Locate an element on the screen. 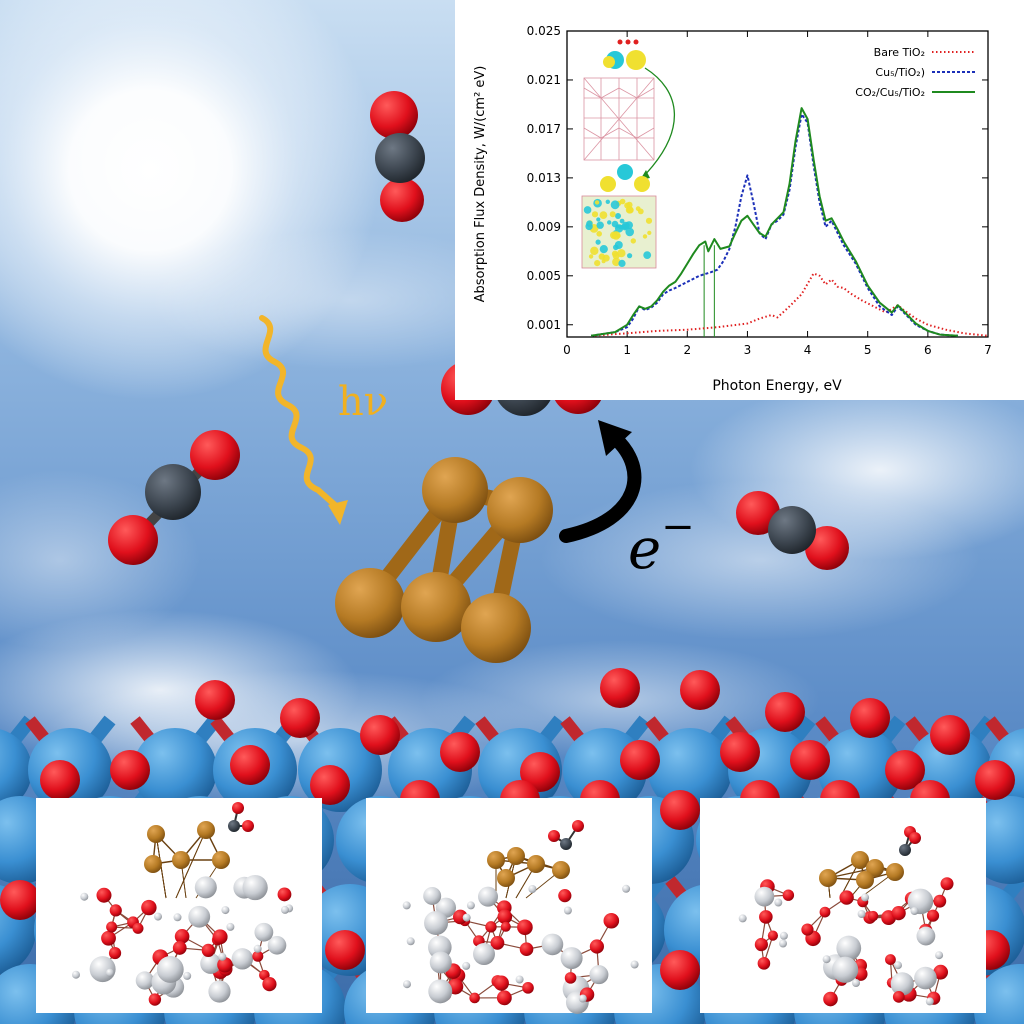  charge-density-inset is located at coordinates (628, 154).